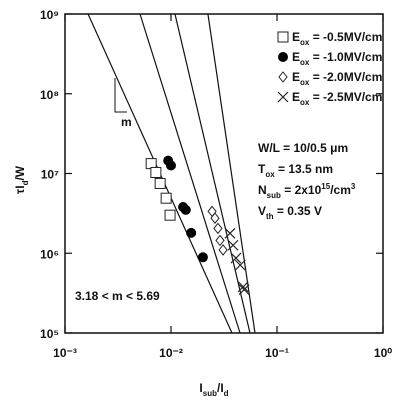  Describe the element at coordinates (340, 190) in the screenshot. I see `annotation-part: /cm` at that location.